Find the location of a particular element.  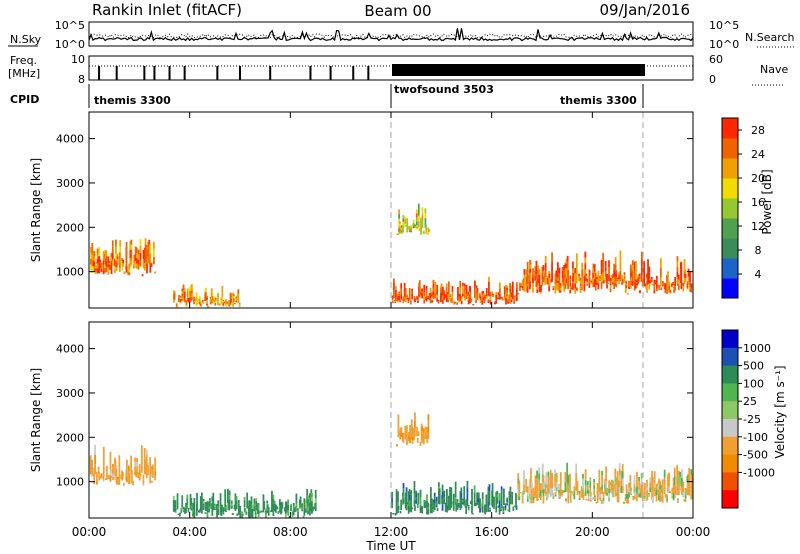

velocity-colorbar-segment is located at coordinates (730, 392).